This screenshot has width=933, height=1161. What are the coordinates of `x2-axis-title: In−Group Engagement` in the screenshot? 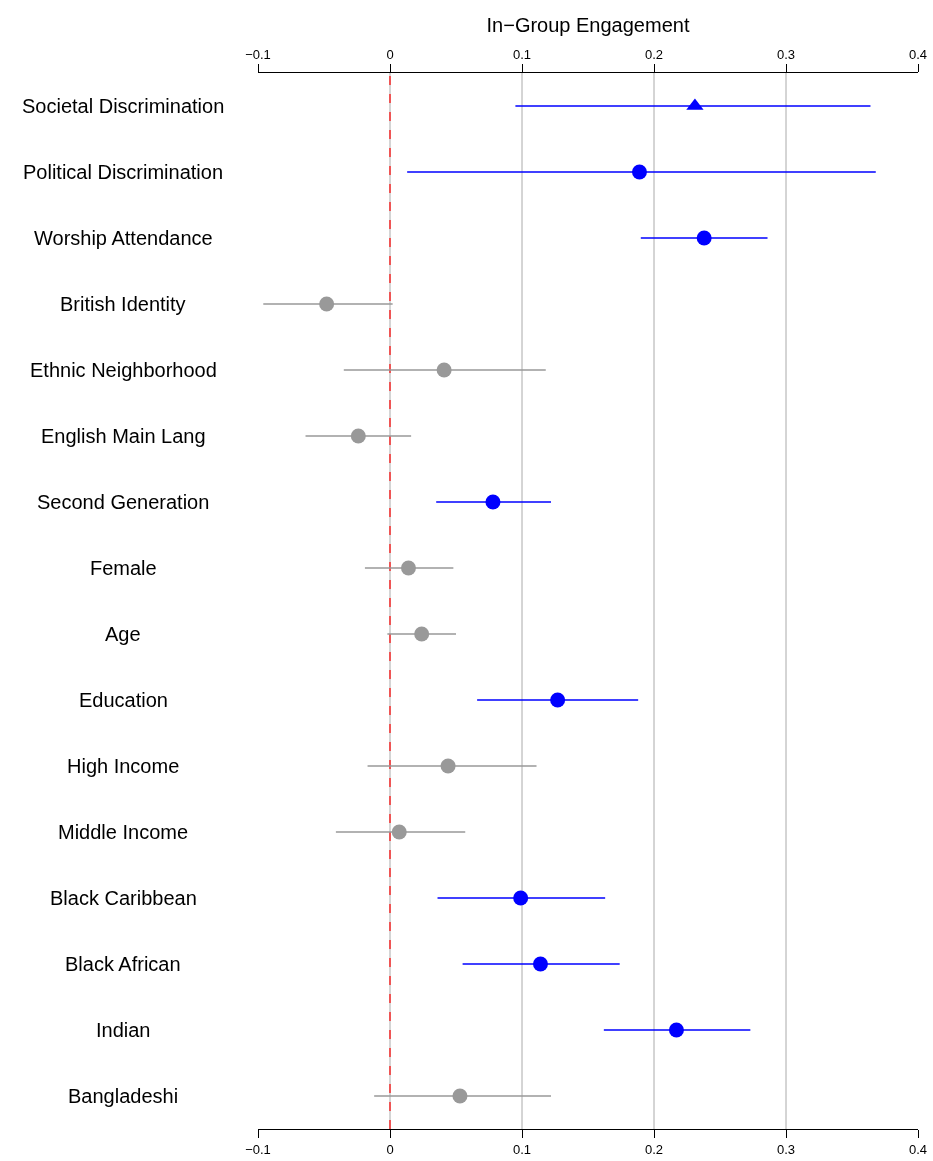 It's located at (588, 25).